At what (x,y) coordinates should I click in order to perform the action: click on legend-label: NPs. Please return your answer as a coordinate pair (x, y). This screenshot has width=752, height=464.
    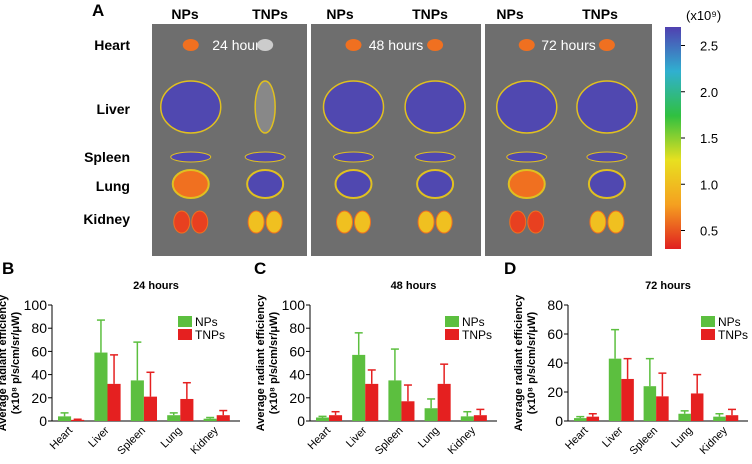
    Looking at the image, I should click on (473, 322).